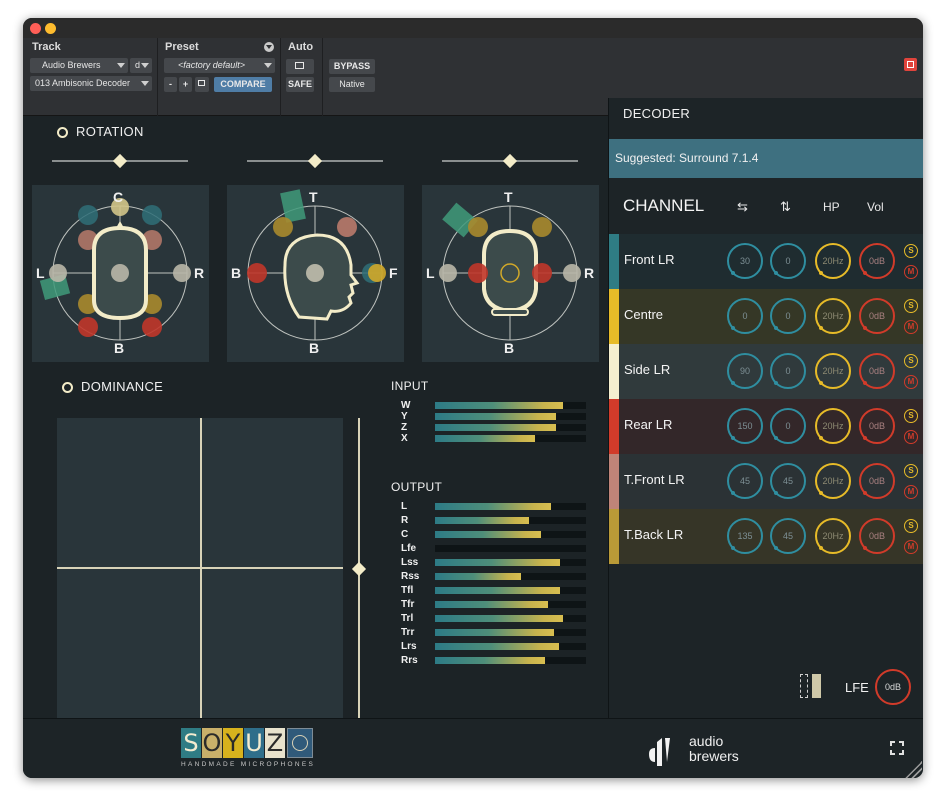 The width and height of the screenshot is (946, 805). Describe the element at coordinates (120, 273) in the screenshot. I see `top-view-sphere: C L R B` at that location.